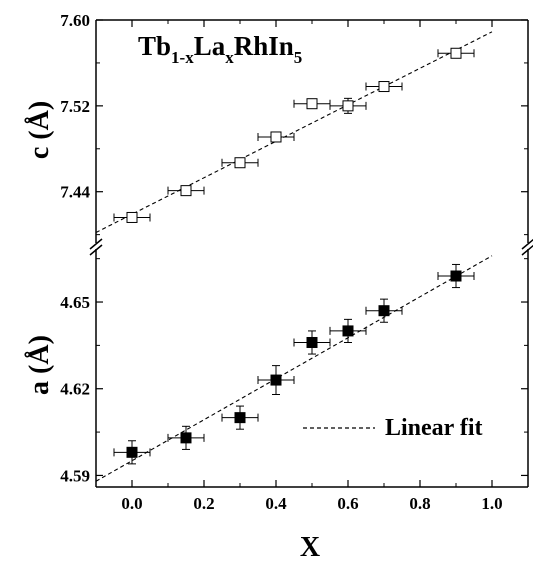 This screenshot has height=565, width=533. I want to click on legend-label: Linear fit, so click(434, 428).